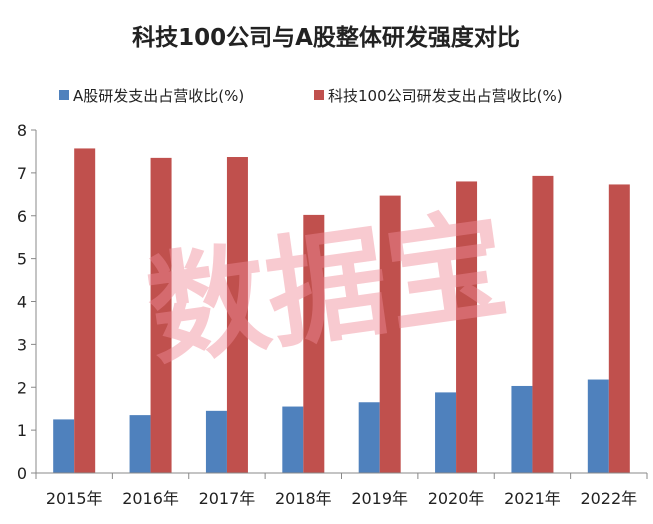 Image resolution: width=653 pixels, height=524 pixels. What do you see at coordinates (456, 498) in the screenshot?
I see `x-tick-label: 2020年` at bounding box center [456, 498].